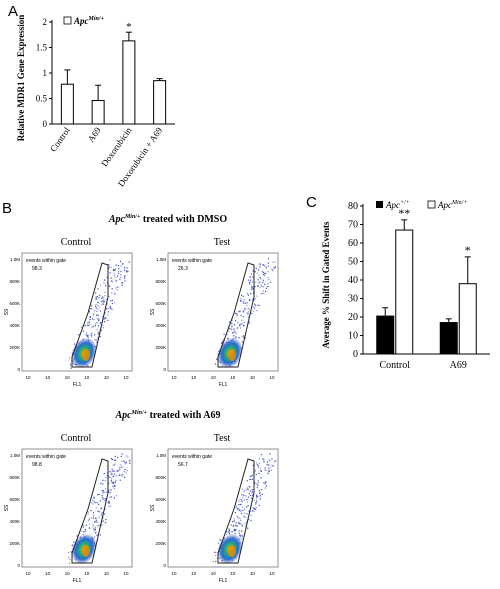 Image resolution: width=500 pixels, height=589 pixels. I want to click on panel-a-y-tick-label: 0.5, so click(42, 99).